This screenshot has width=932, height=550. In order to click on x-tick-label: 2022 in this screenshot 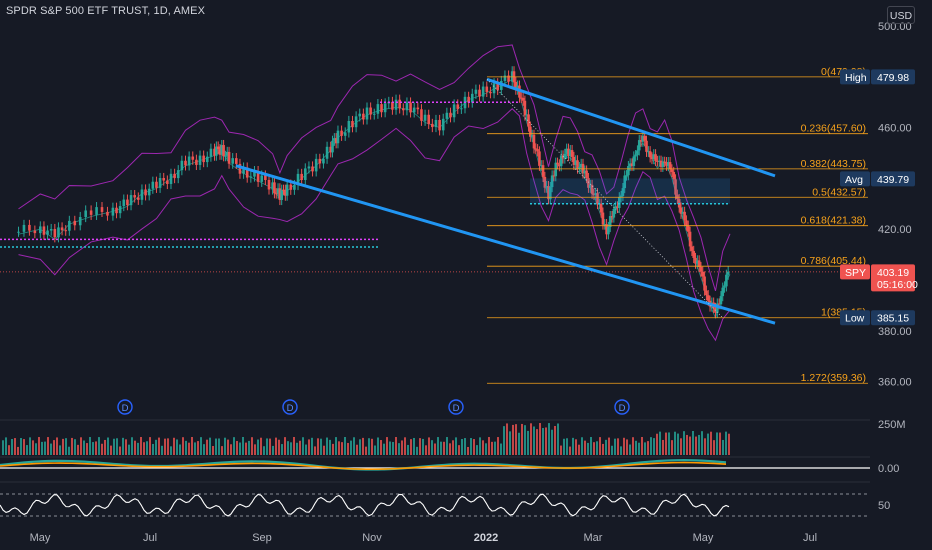, I will do `click(486, 538)`.